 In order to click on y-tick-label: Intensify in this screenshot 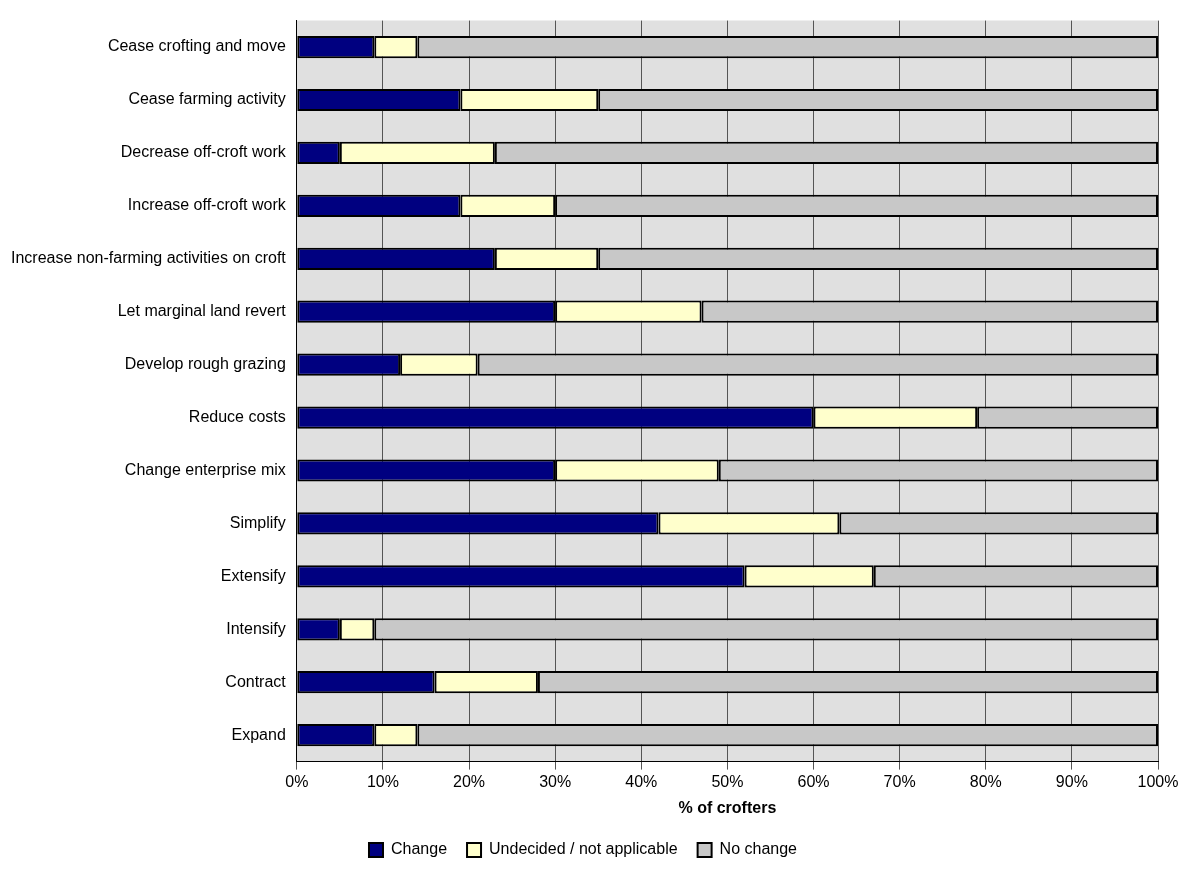, I will do `click(256, 628)`.